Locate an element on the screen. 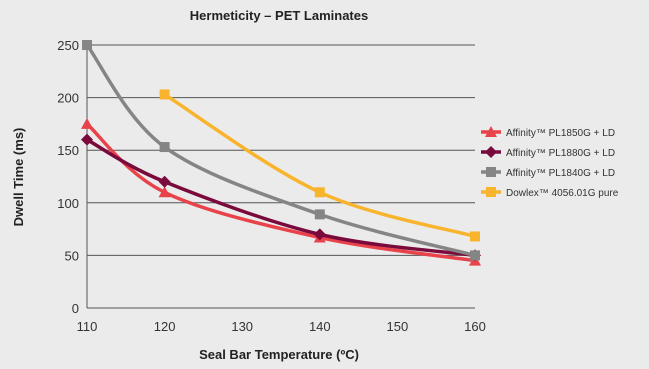  legend-item: Dowlex™ 4056.01G pure is located at coordinates (550, 193).